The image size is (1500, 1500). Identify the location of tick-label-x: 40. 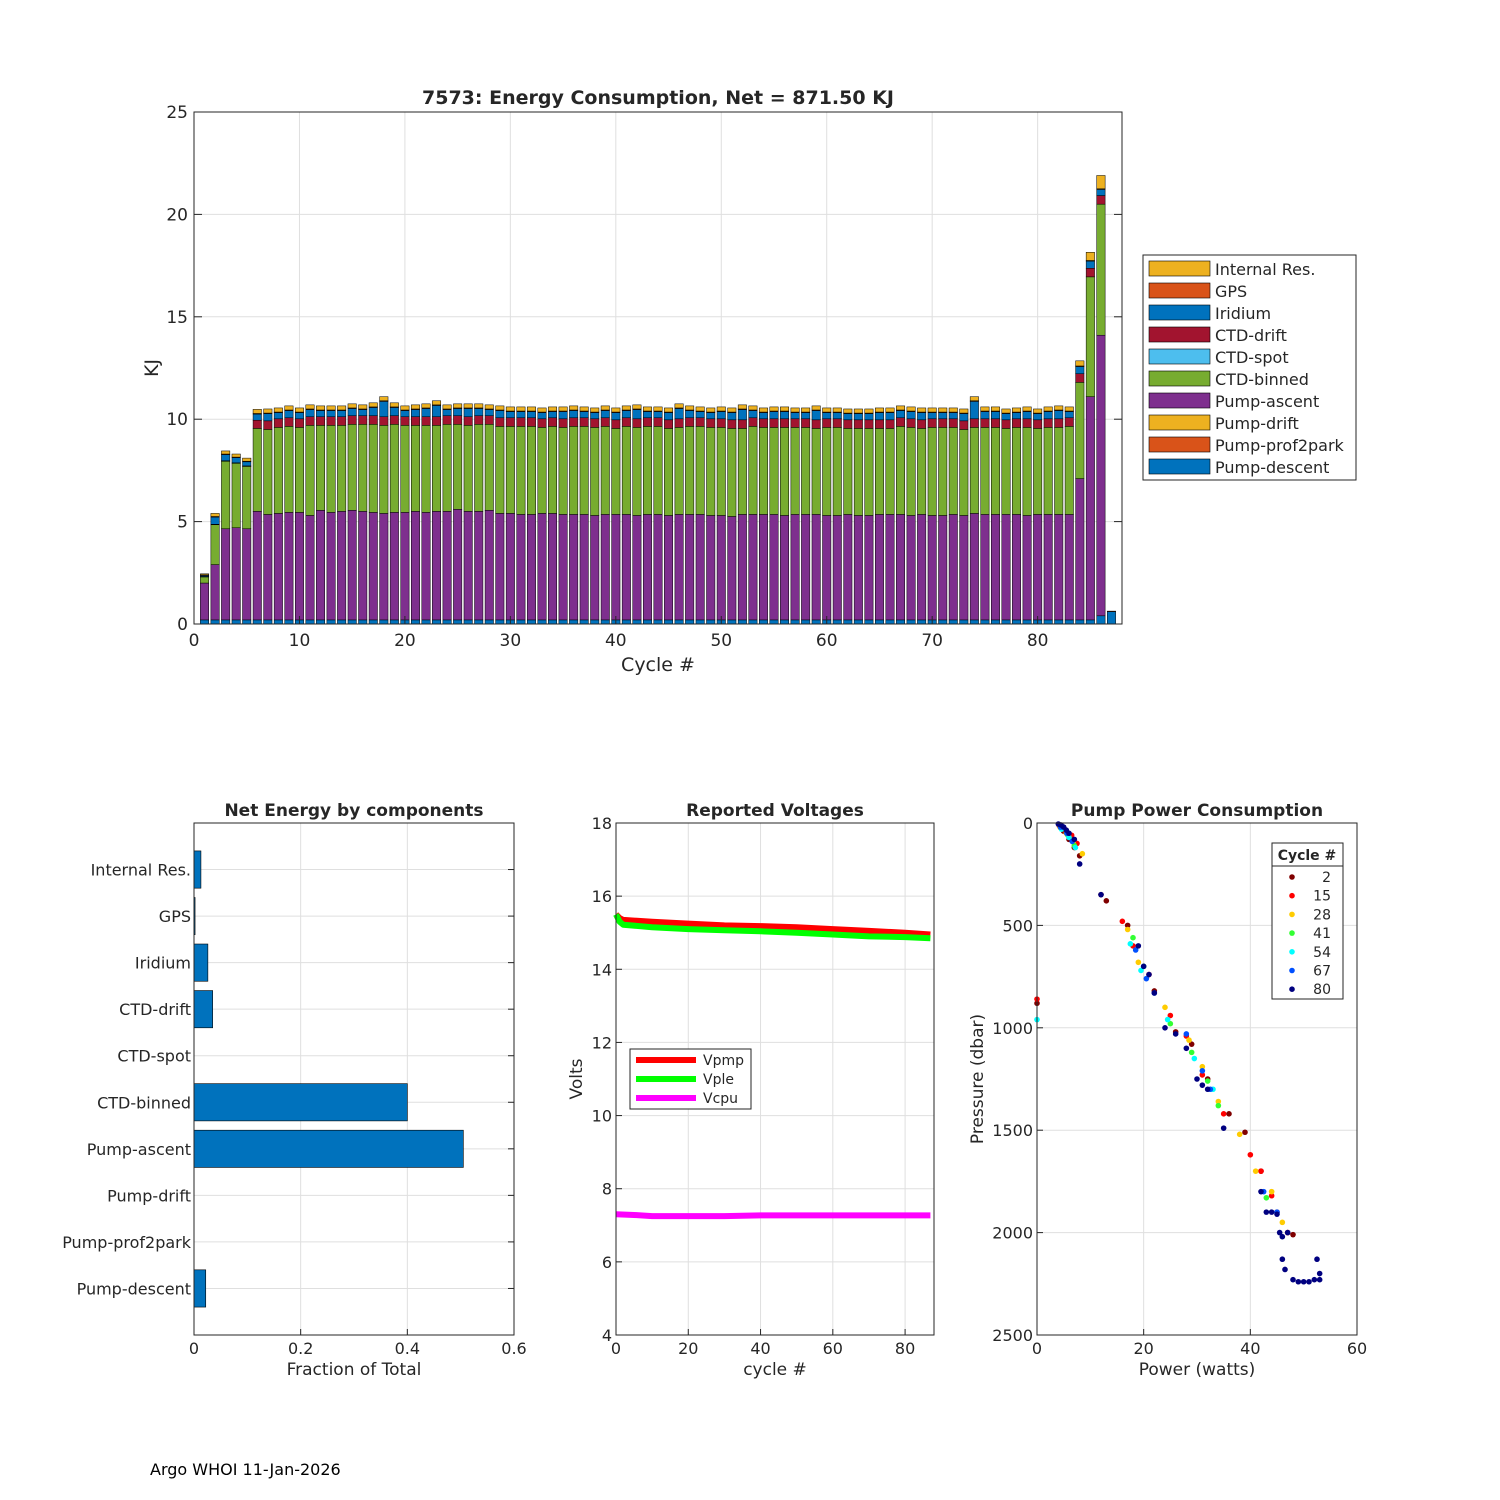
(760, 1348).